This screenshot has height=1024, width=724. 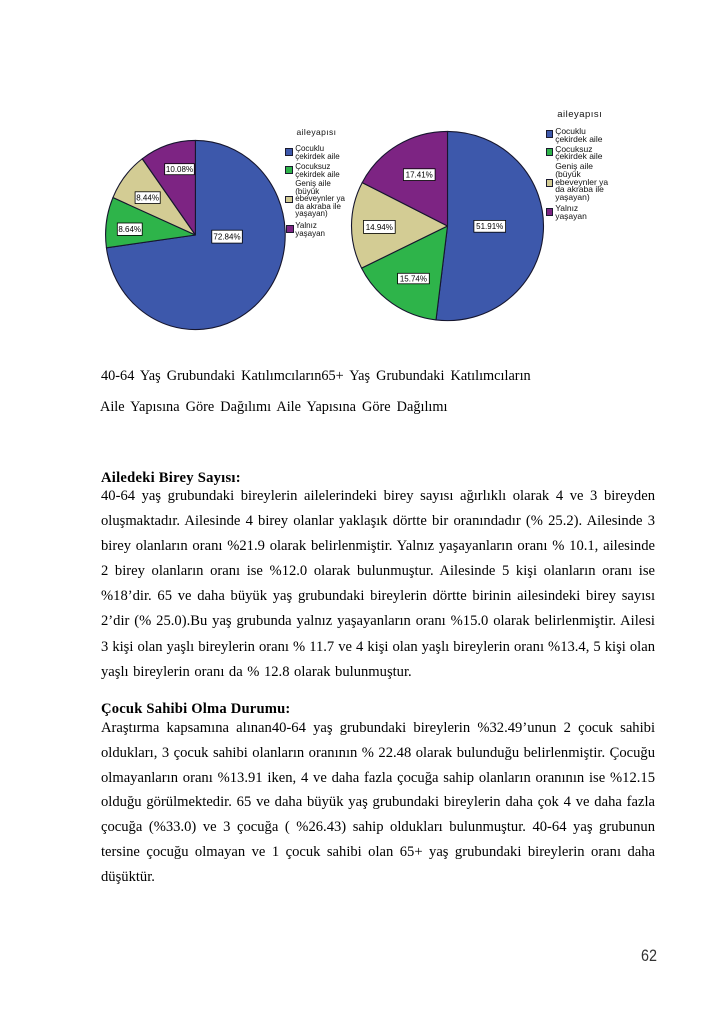 What do you see at coordinates (489, 226) in the screenshot?
I see `svg-text: 51.91%` at bounding box center [489, 226].